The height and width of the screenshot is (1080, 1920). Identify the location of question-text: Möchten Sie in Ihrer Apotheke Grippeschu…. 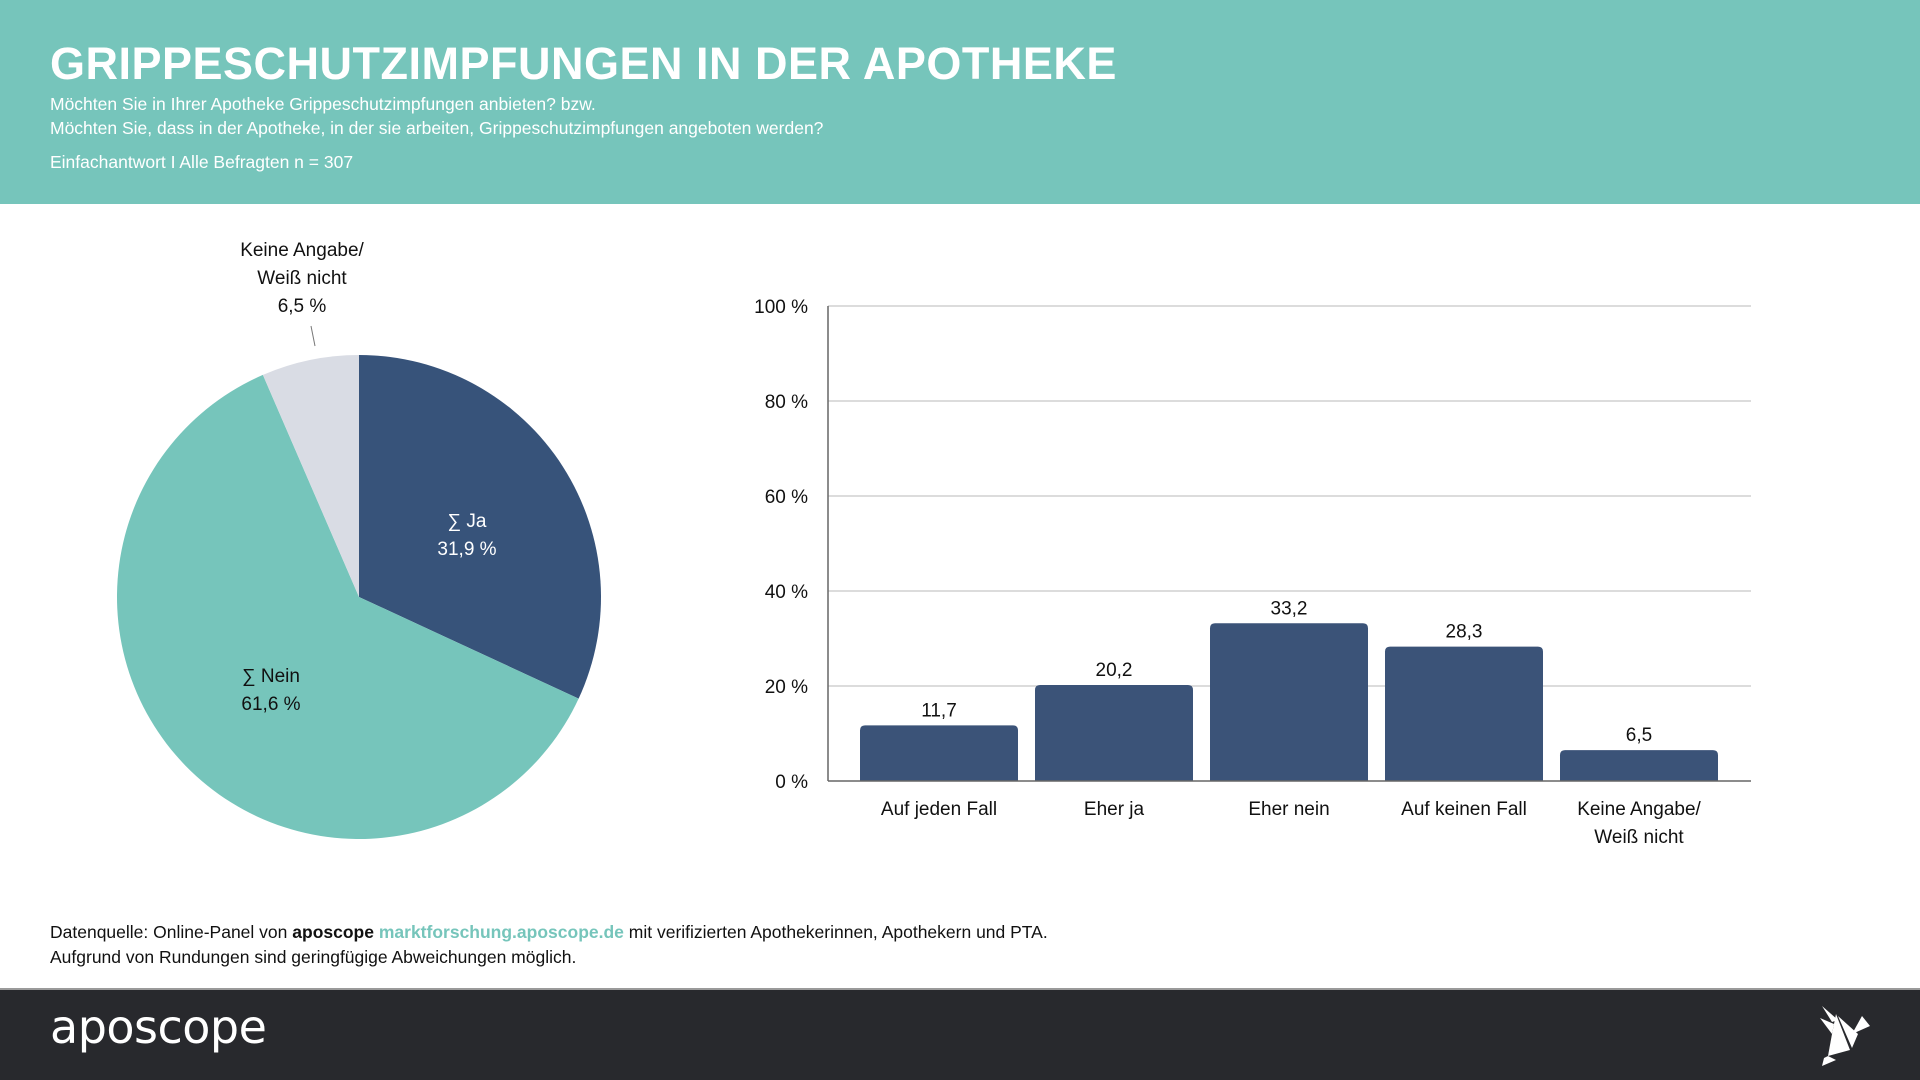
(436, 116).